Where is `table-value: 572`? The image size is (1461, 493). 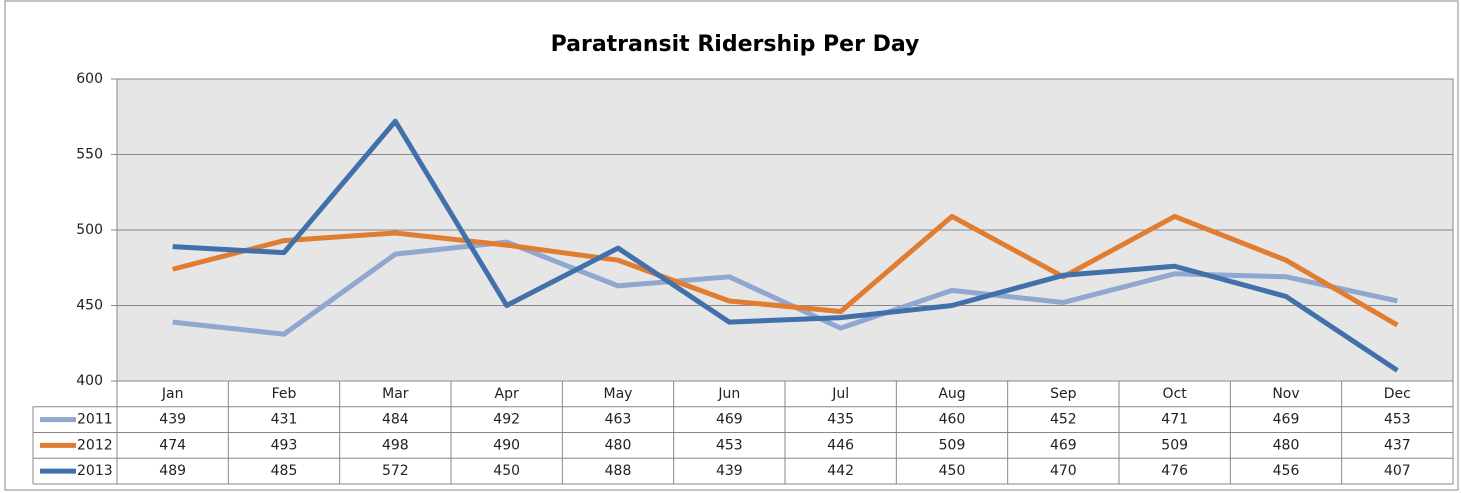 table-value: 572 is located at coordinates (395, 471).